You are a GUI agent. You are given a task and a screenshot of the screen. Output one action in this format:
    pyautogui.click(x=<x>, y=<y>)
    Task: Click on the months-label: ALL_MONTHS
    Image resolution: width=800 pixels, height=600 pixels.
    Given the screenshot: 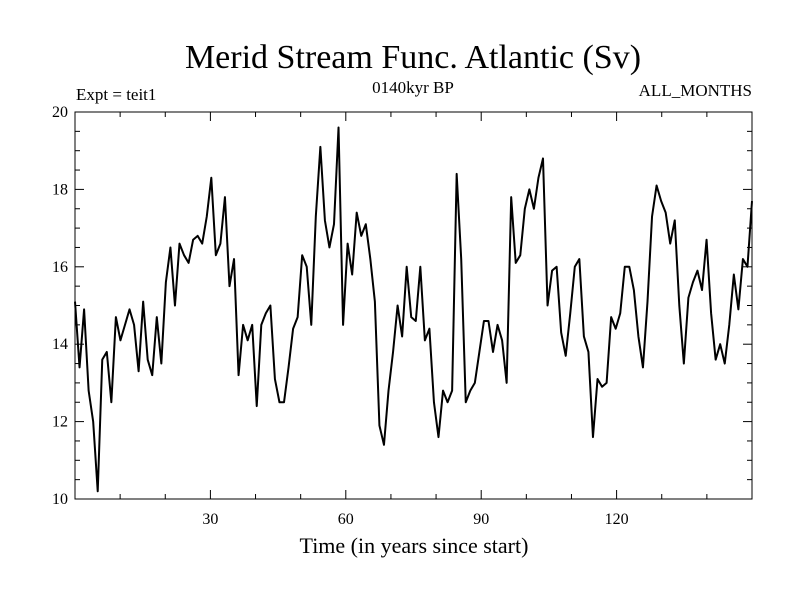 What is the action you would take?
    pyautogui.click(x=695, y=90)
    